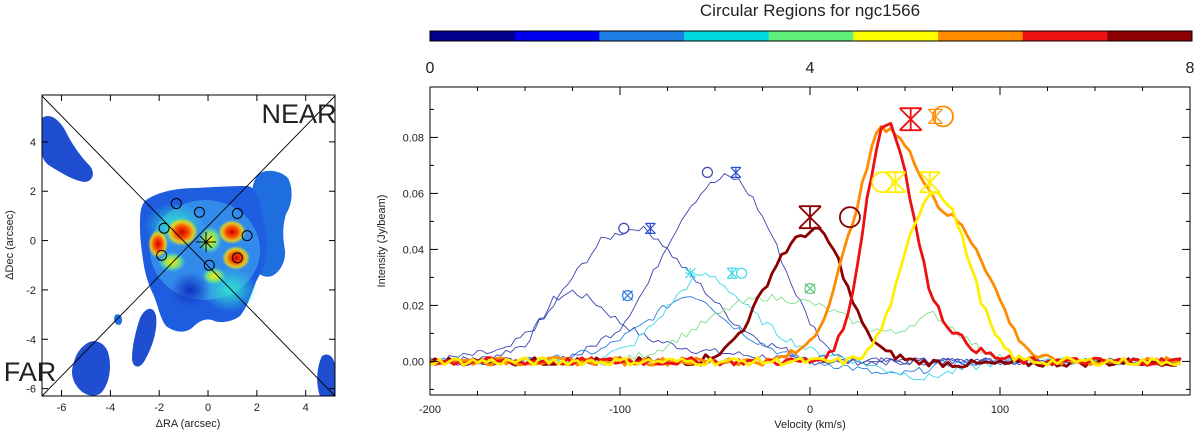  What do you see at coordinates (810, 10) in the screenshot?
I see `chart-title: Circular Regions for ngc1566` at bounding box center [810, 10].